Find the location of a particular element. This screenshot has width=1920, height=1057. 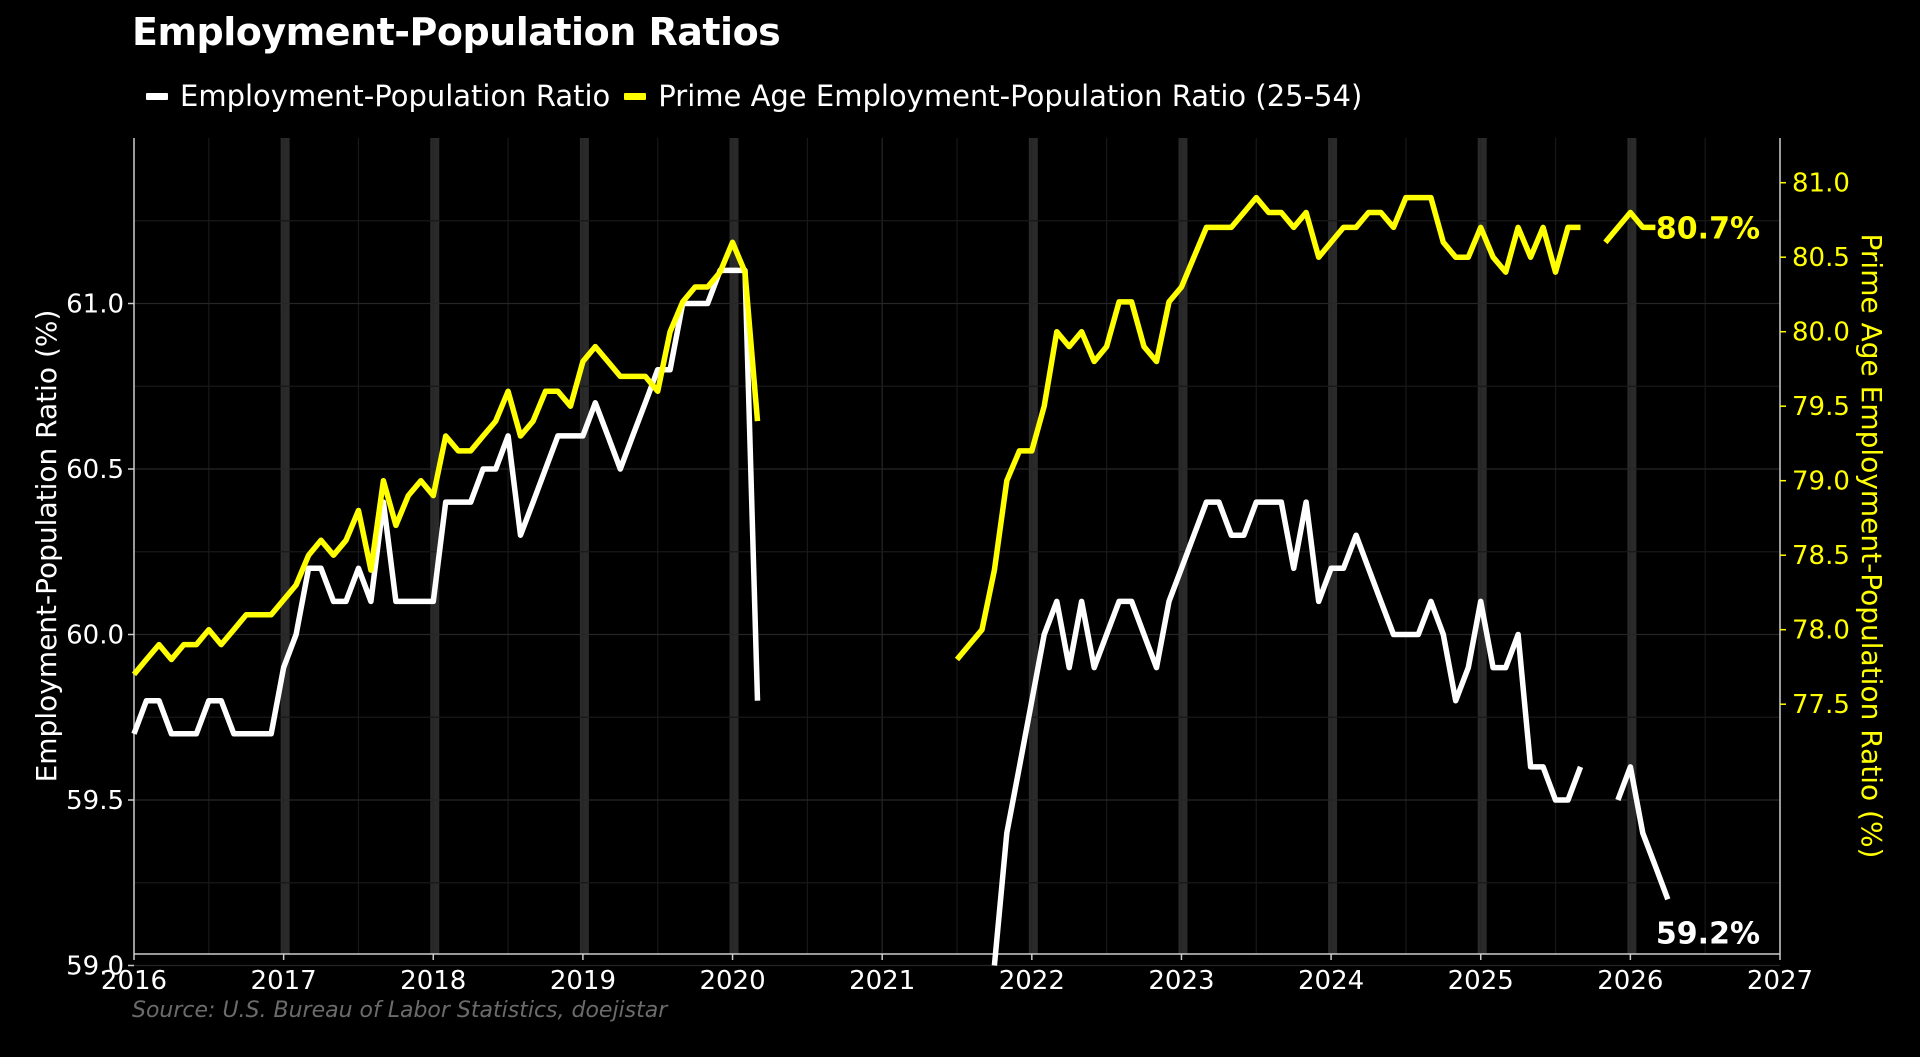

y-tick-label-60.5: 60.5 is located at coordinates (95, 470).